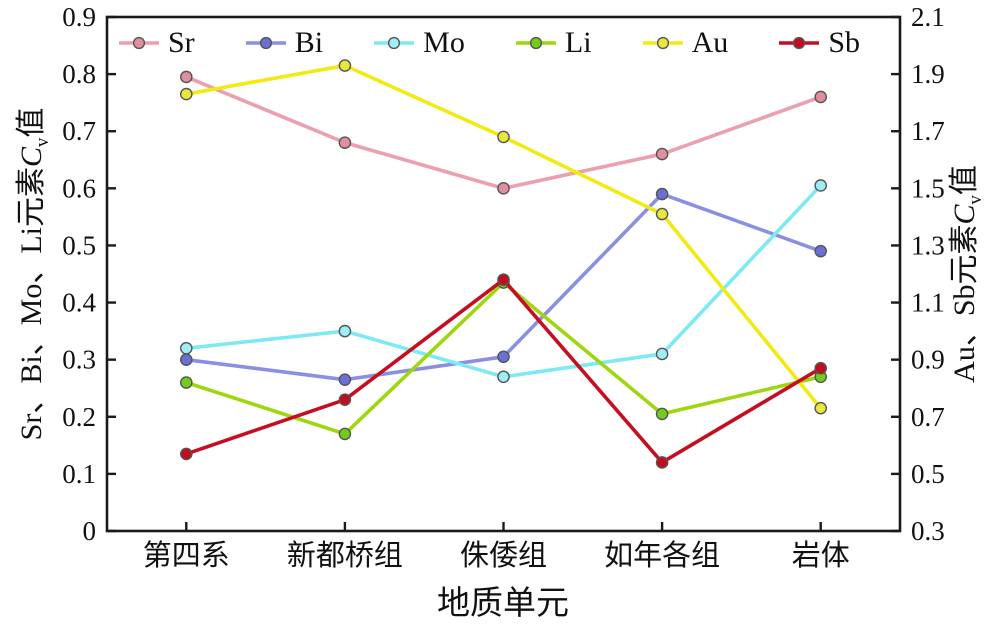 The image size is (1000, 628). What do you see at coordinates (928, 17) in the screenshot?
I see `right-axis-tick-label: 2.1` at bounding box center [928, 17].